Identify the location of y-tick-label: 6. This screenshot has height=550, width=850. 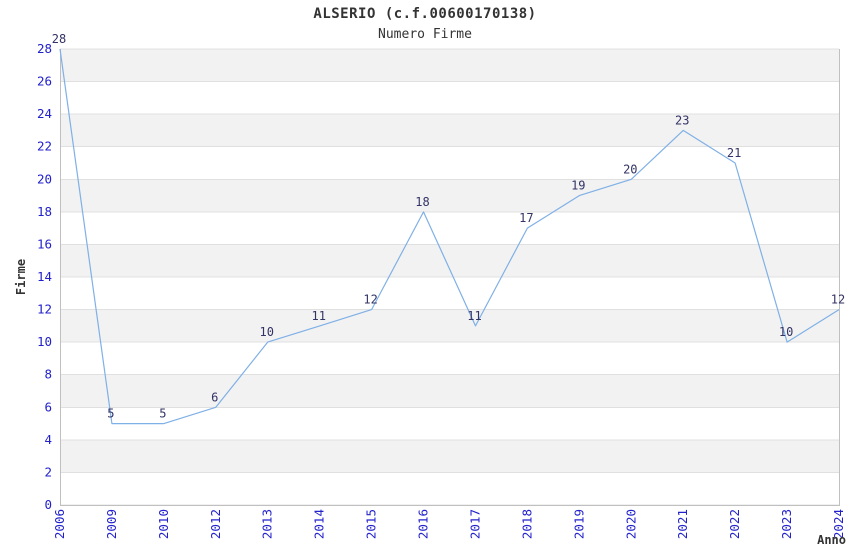
(48, 406).